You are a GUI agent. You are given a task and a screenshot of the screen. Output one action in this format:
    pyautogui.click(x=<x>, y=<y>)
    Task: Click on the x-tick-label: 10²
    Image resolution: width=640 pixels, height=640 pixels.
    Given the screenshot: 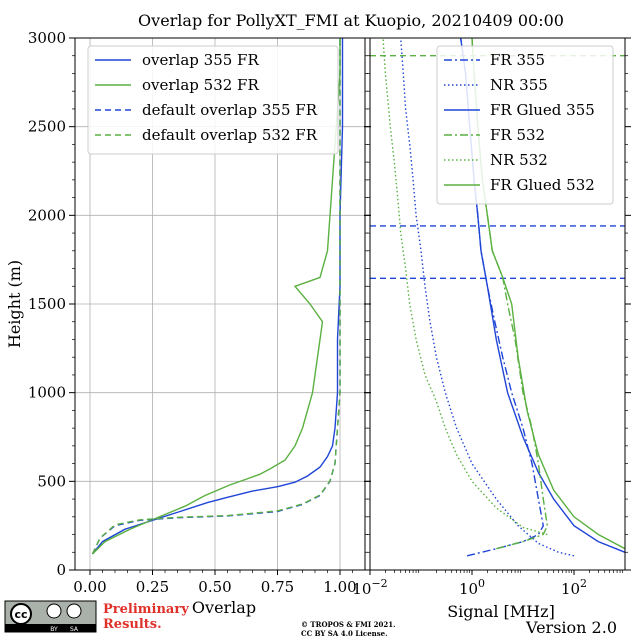 What is the action you would take?
    pyautogui.click(x=574, y=587)
    